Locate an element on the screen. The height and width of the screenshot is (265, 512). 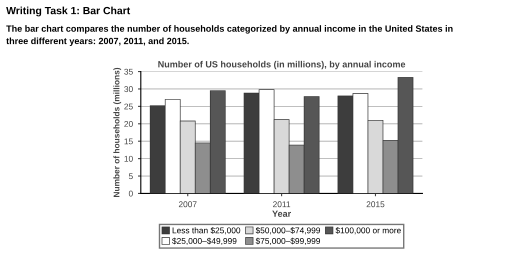
x-axis-title: Year is located at coordinates (282, 213).